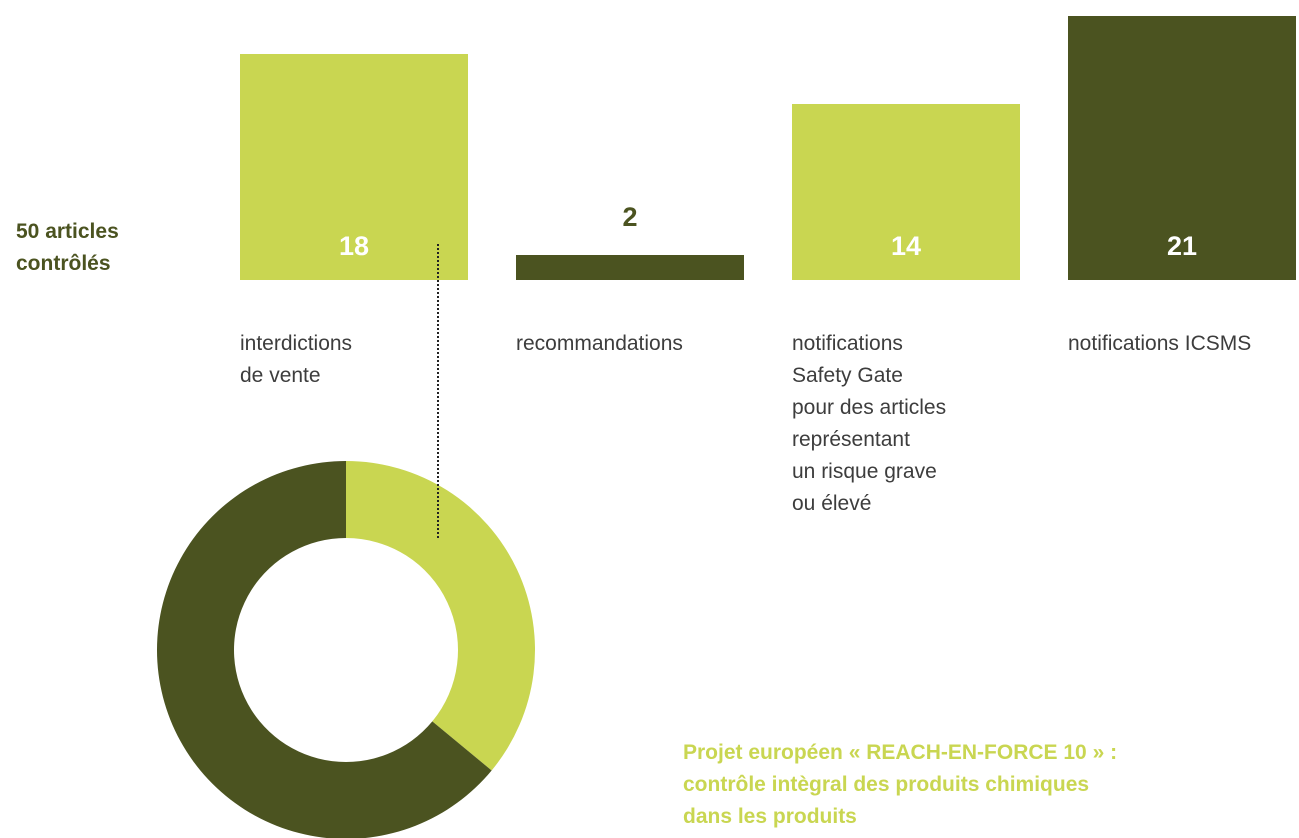  Describe the element at coordinates (906, 246) in the screenshot. I see `bar-value-3: 14` at that location.